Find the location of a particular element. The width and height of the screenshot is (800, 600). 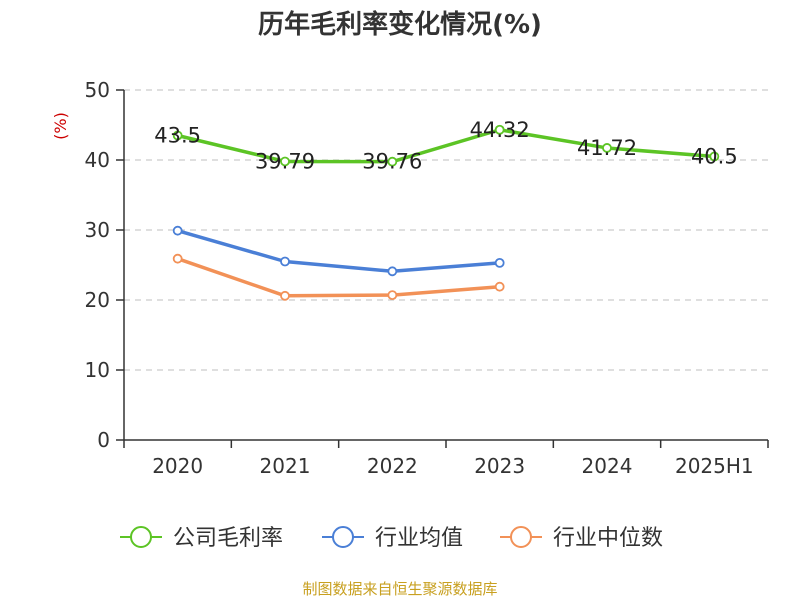

y-tick-label: 30 is located at coordinates (97, 230).